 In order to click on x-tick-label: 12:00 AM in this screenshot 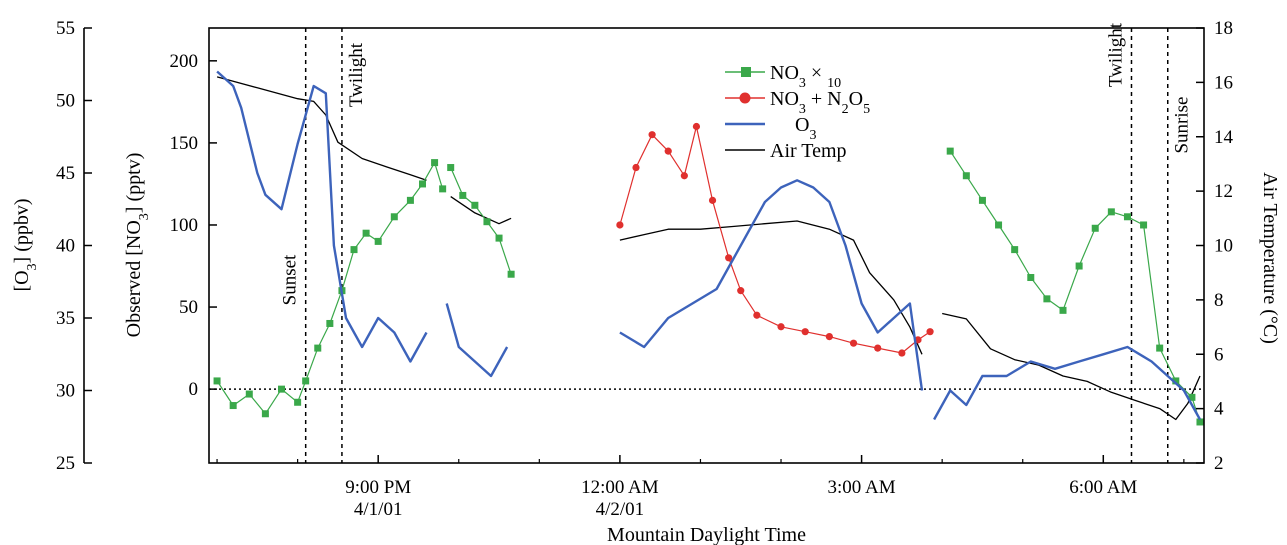, I will do `click(620, 487)`.